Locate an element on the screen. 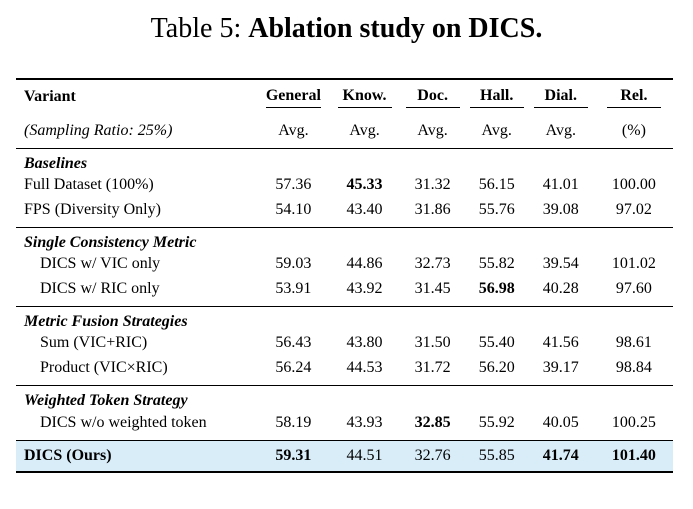 This screenshot has width=693, height=509. cell-doc: 31.72 is located at coordinates (432, 367).